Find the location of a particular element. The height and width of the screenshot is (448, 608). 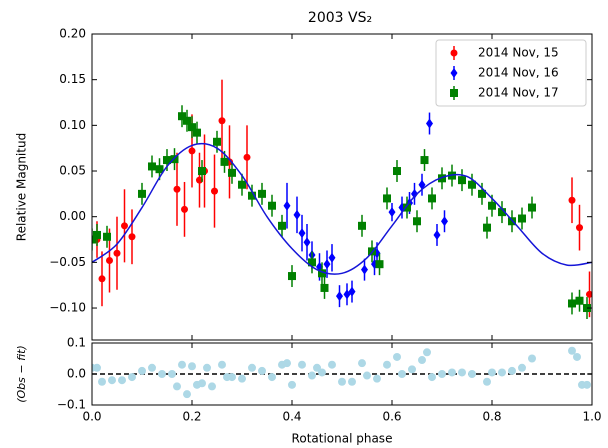

y-tick-label: −0.1 is located at coordinates (71, 405).